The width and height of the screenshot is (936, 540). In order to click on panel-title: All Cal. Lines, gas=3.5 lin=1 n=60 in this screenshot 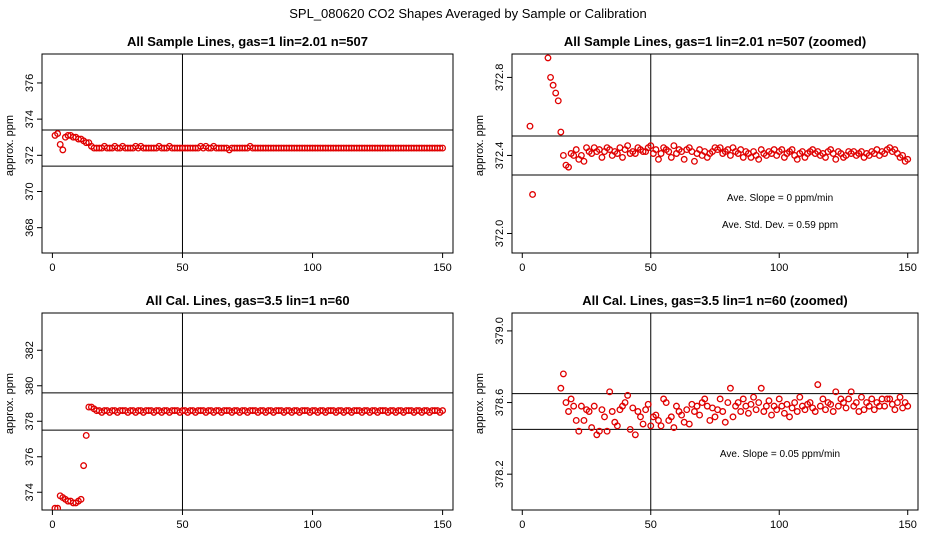, I will do `click(247, 300)`.